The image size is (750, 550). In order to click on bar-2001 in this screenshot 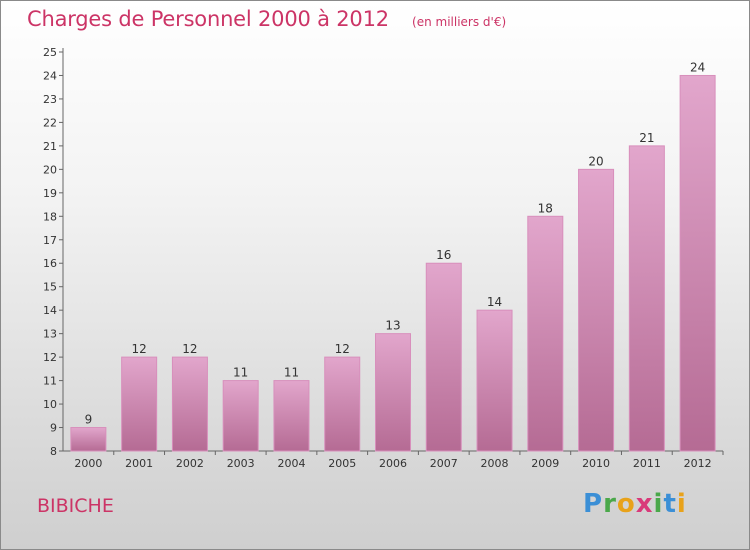, I will do `click(139, 404)`.